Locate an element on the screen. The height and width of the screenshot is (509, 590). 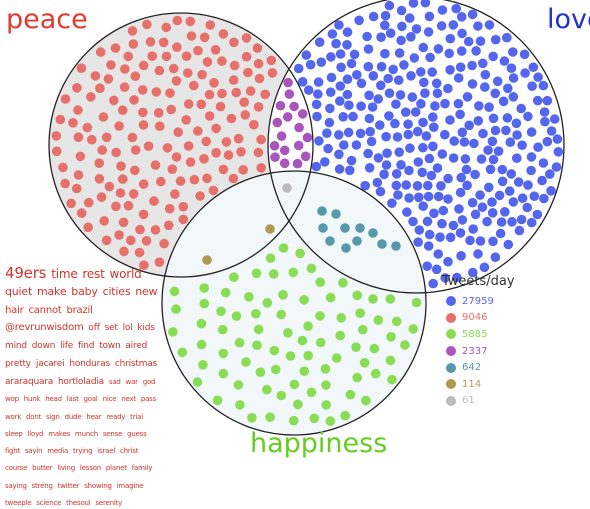
word-cloud-word: aired is located at coordinates (136, 346).